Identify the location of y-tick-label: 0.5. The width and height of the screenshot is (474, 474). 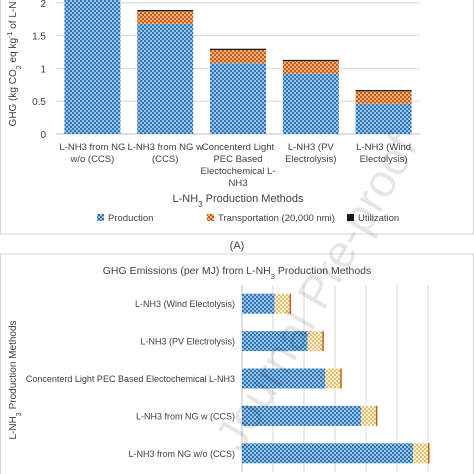
(39, 102).